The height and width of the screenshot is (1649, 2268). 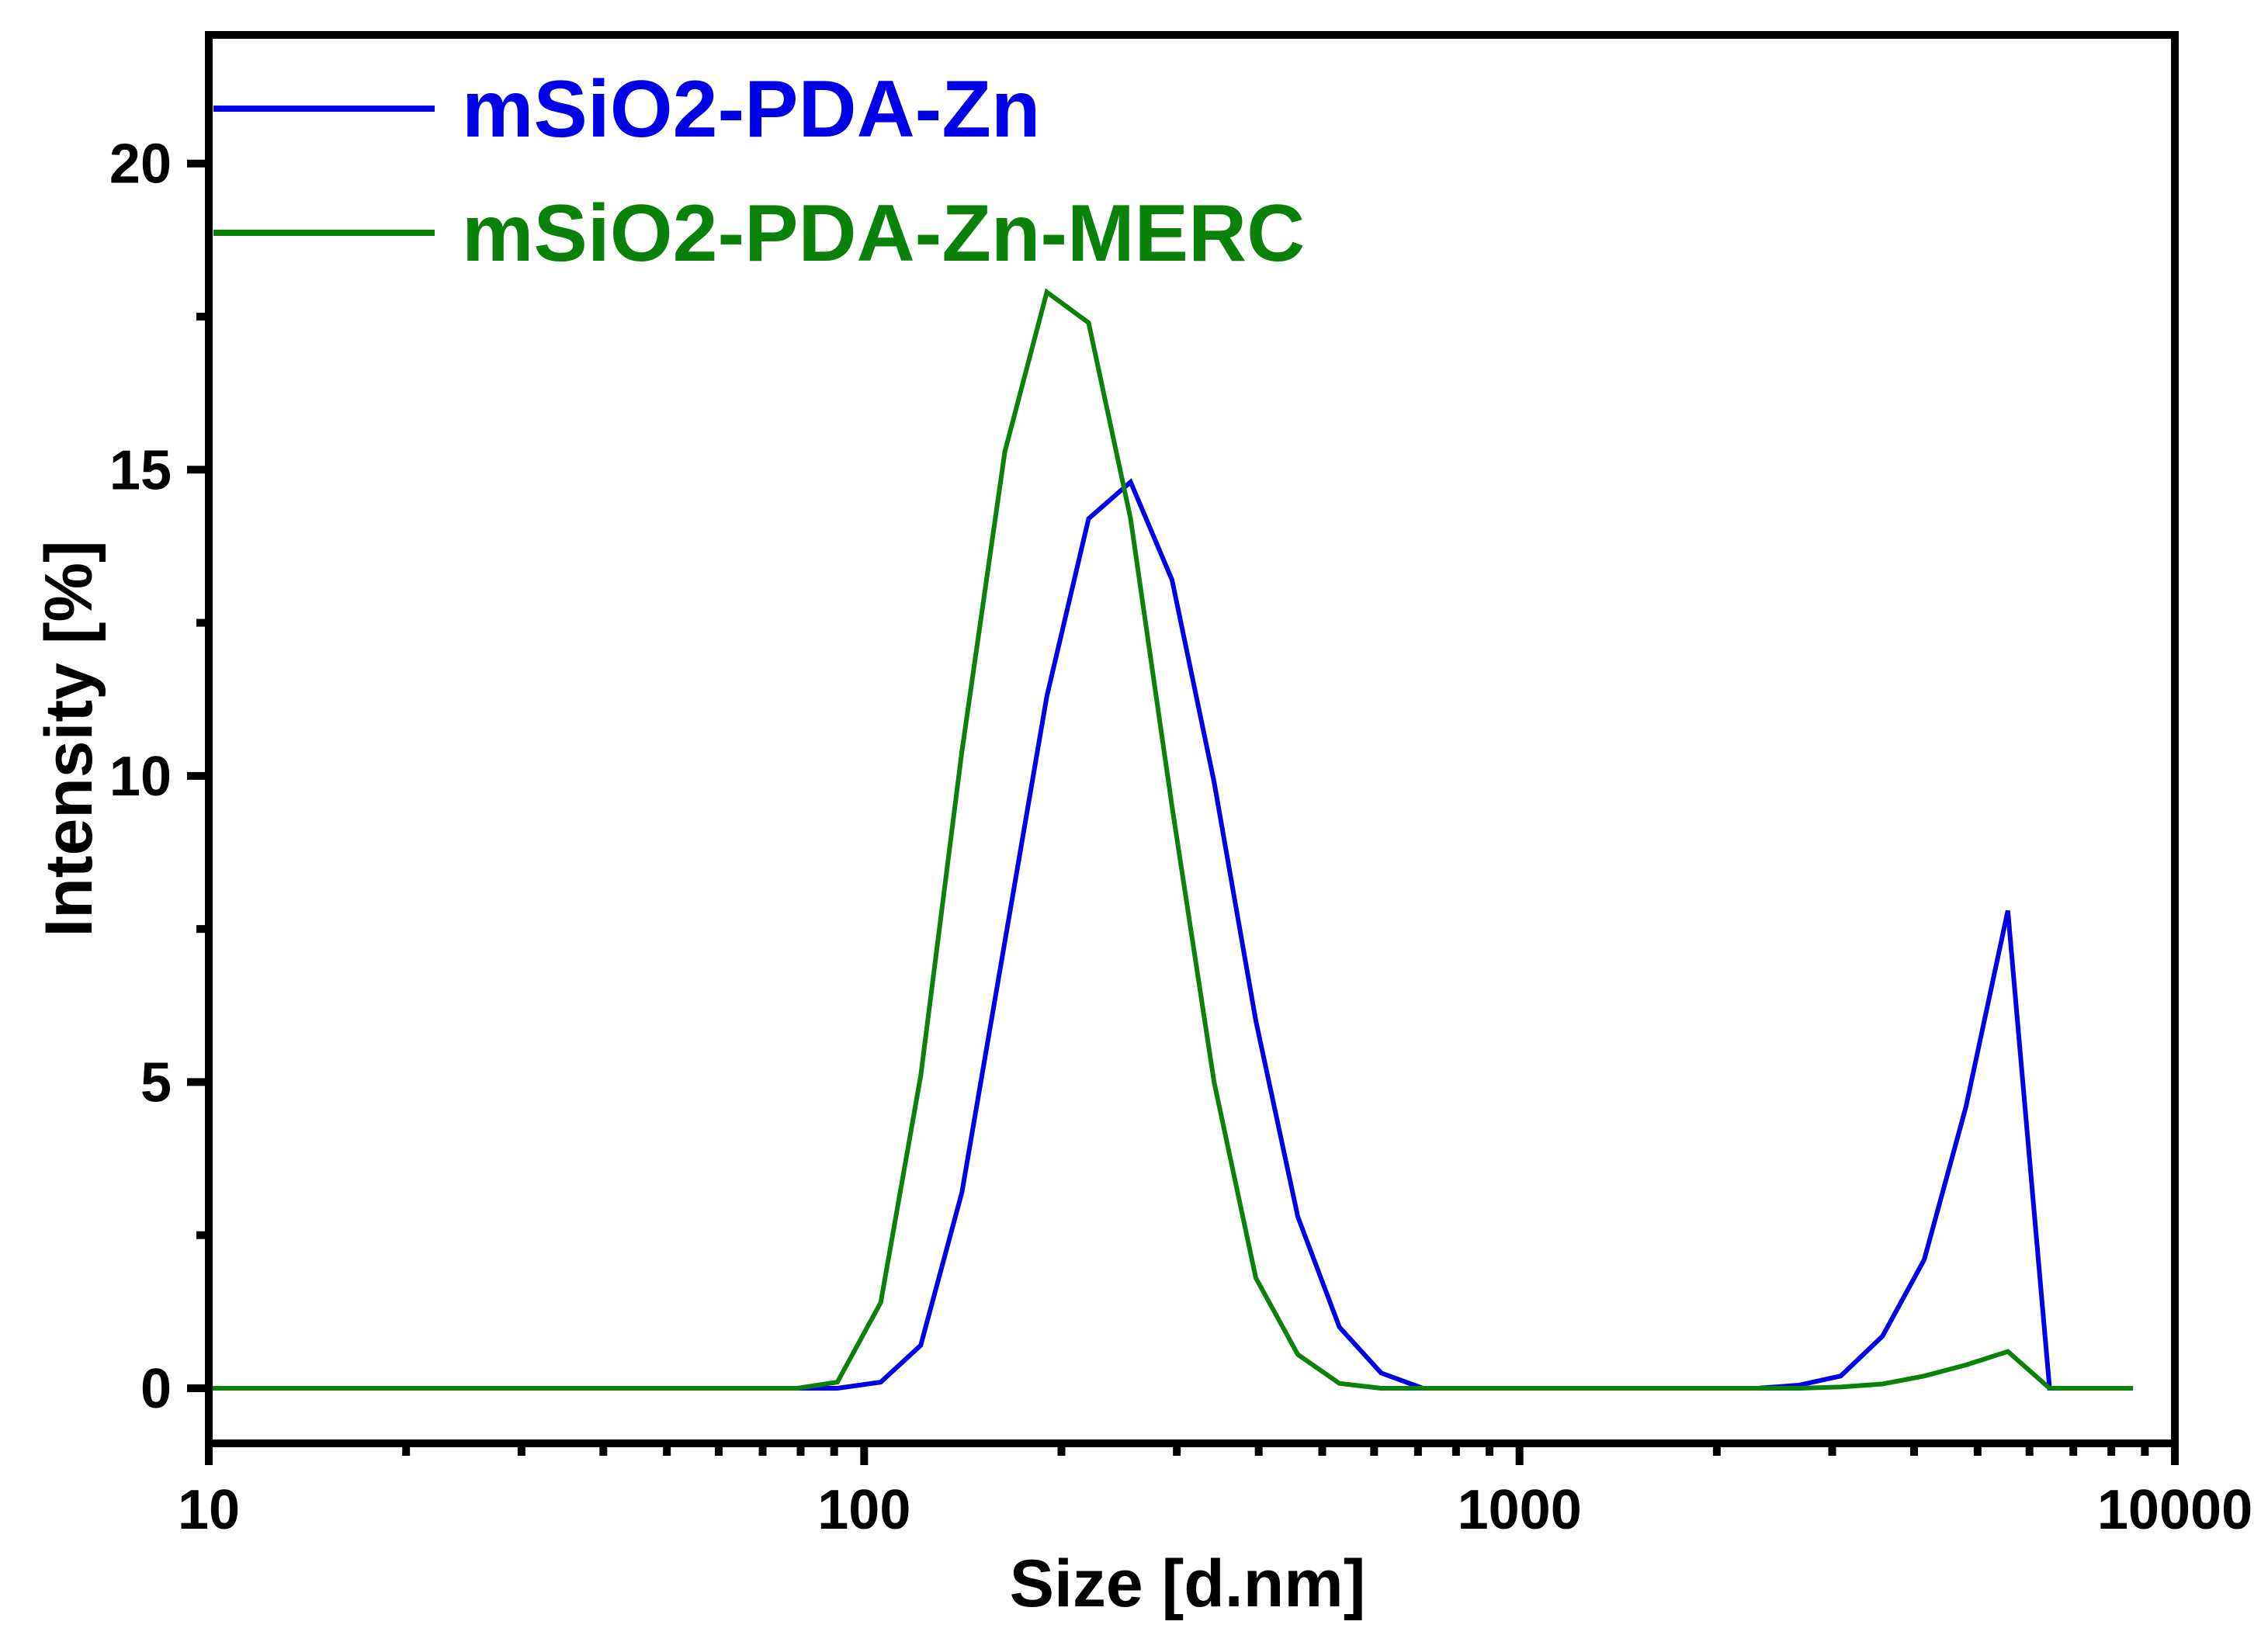 I want to click on x-tick-label: 1000, so click(x=1520, y=1510).